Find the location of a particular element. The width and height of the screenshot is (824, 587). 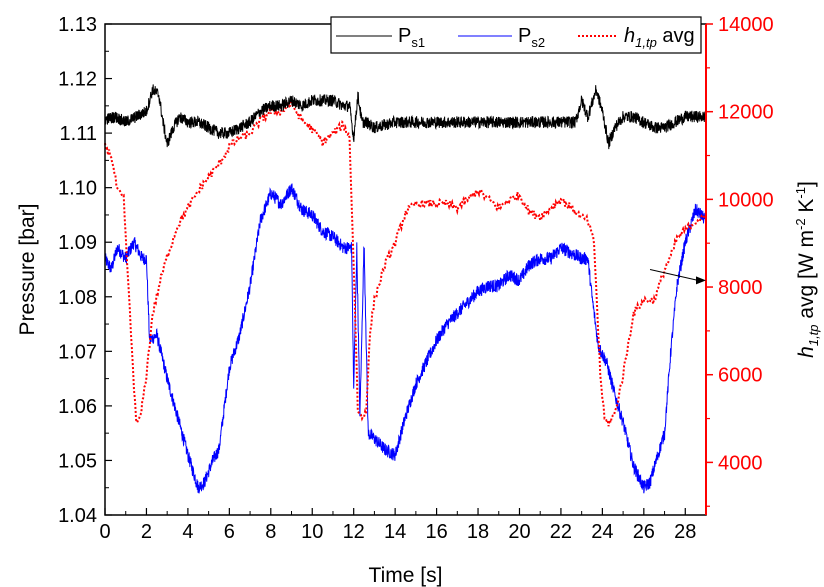

x-axis-title: Time [s] is located at coordinates (406, 575).